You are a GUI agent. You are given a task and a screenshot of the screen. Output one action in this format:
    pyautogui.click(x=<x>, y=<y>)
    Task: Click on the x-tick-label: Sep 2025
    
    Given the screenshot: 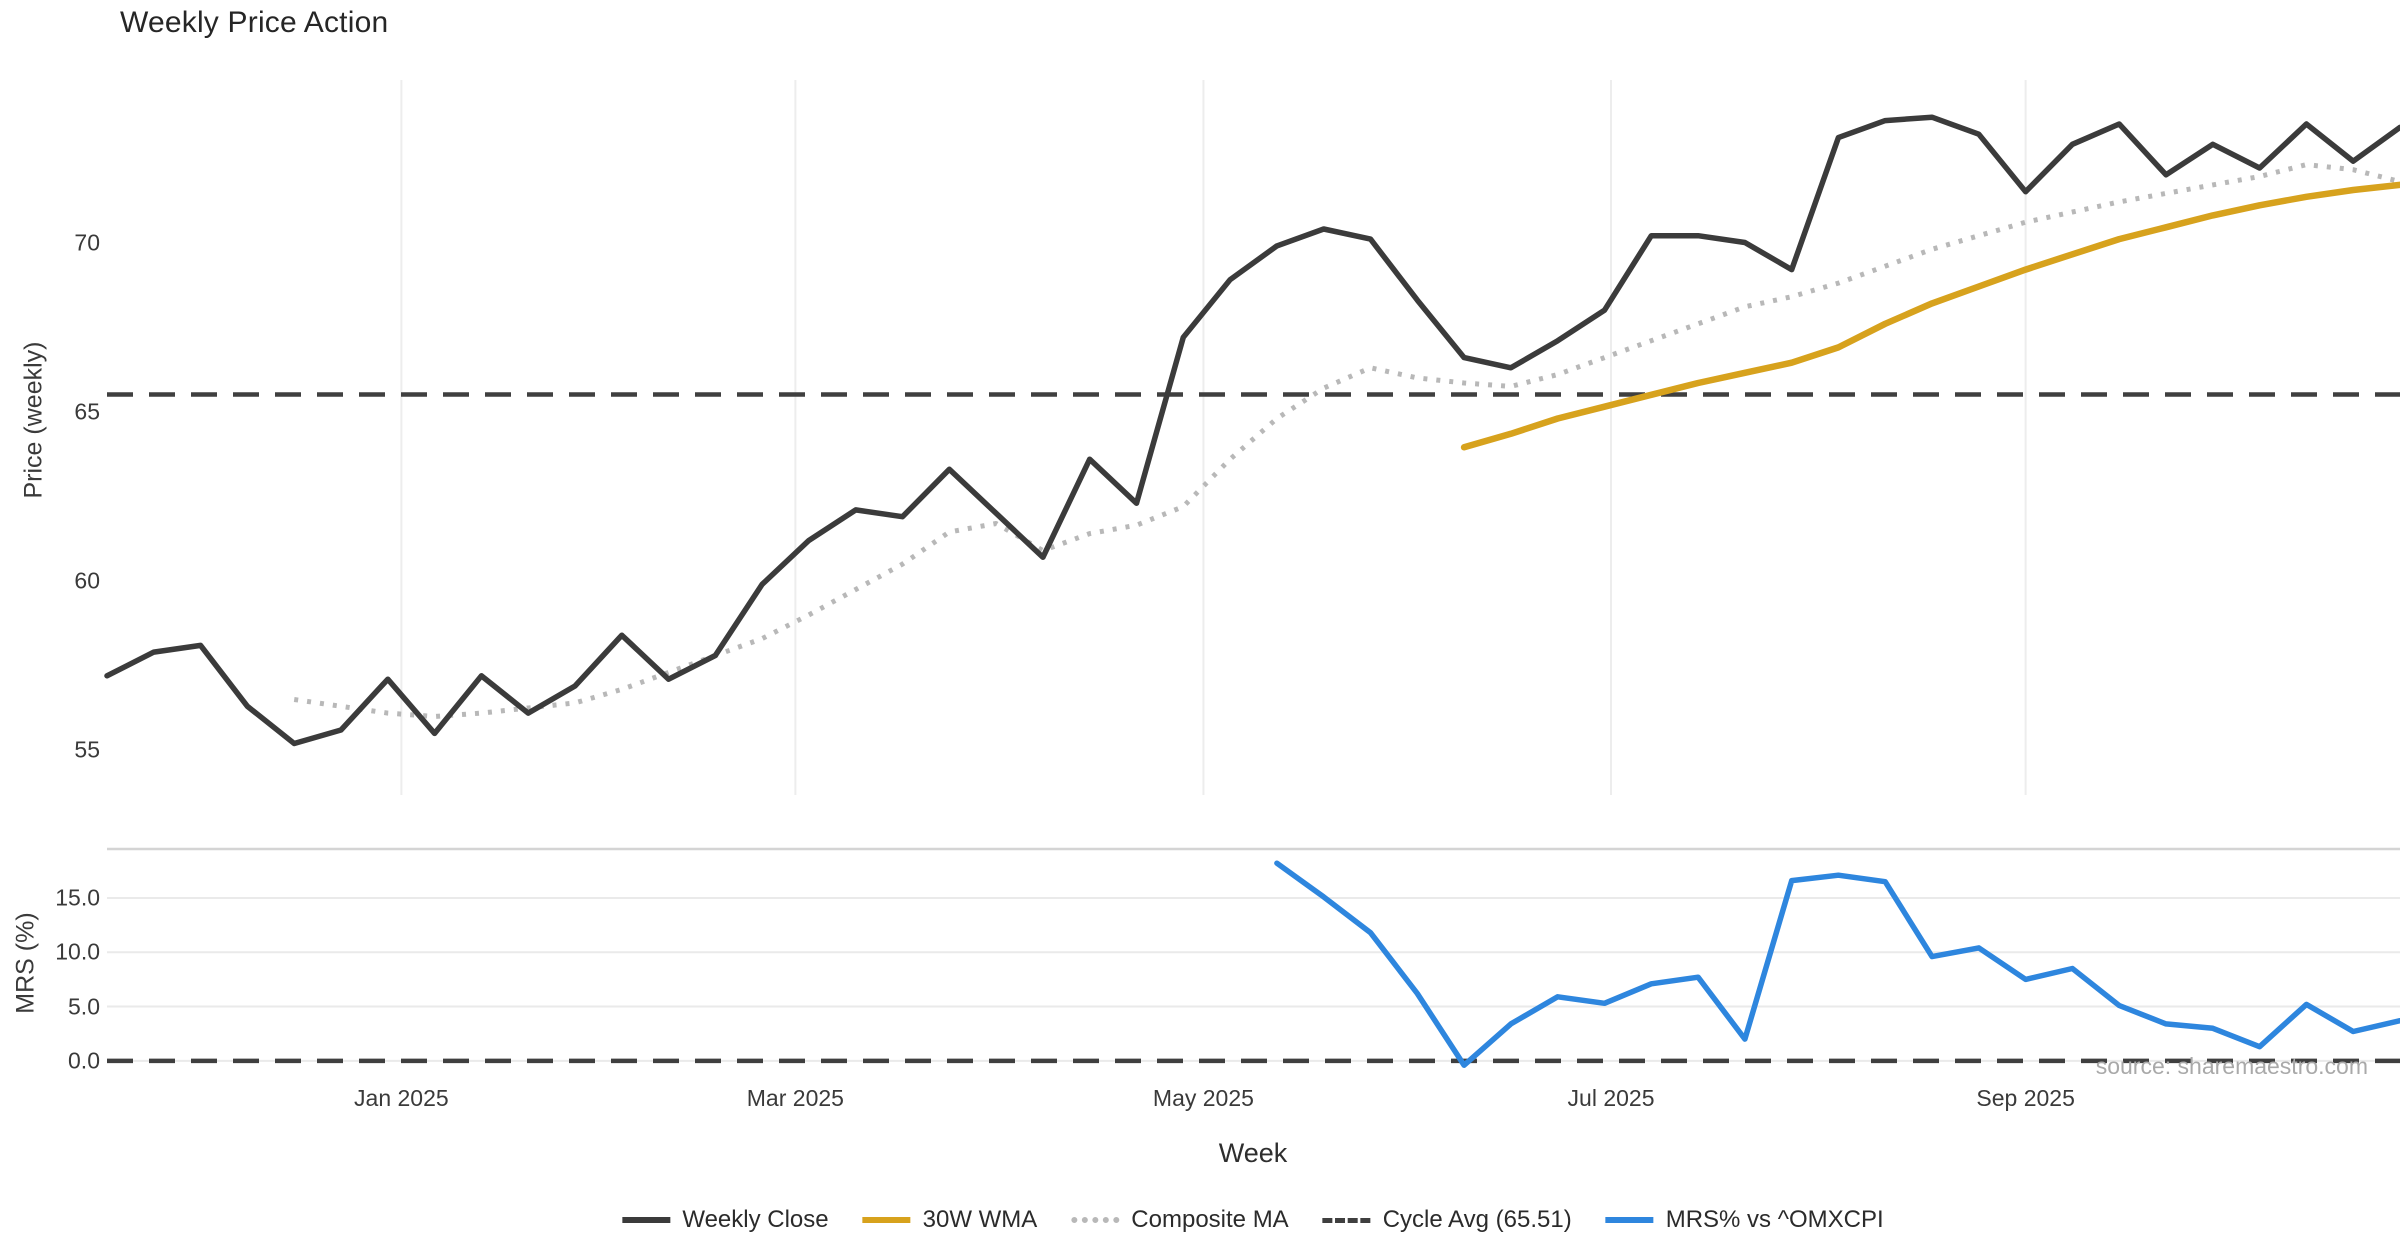 What is the action you would take?
    pyautogui.click(x=2025, y=1098)
    